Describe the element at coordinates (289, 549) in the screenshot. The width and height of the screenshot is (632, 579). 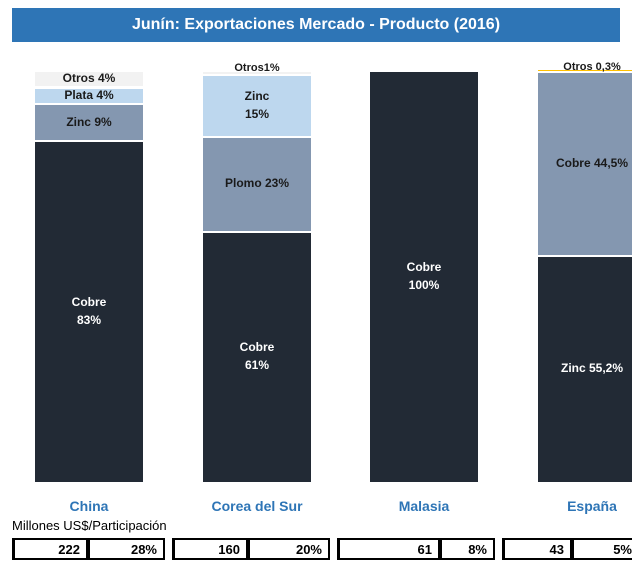
I see `table-cell: 20%` at that location.